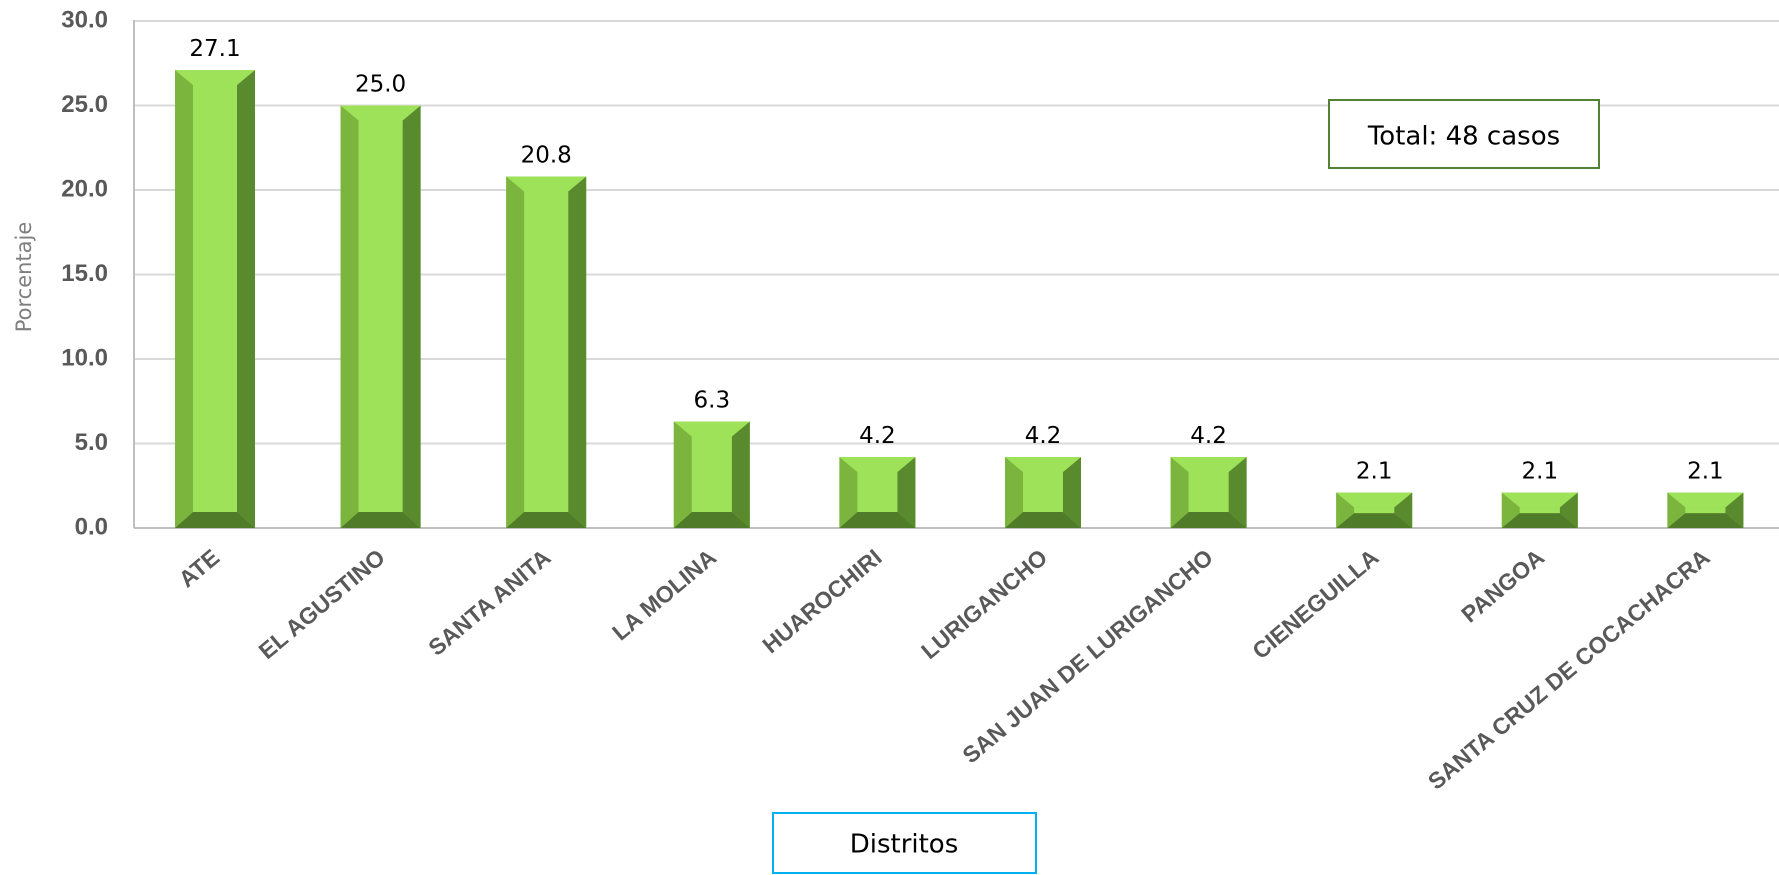  I want to click on data-label: 25.0, so click(380, 85).